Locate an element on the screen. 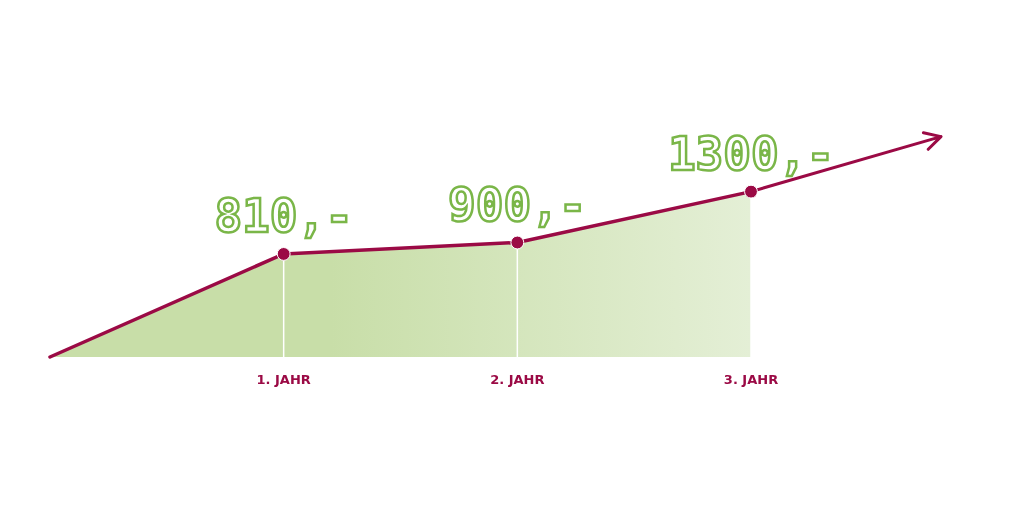  data-label: 810,- is located at coordinates (283, 215).